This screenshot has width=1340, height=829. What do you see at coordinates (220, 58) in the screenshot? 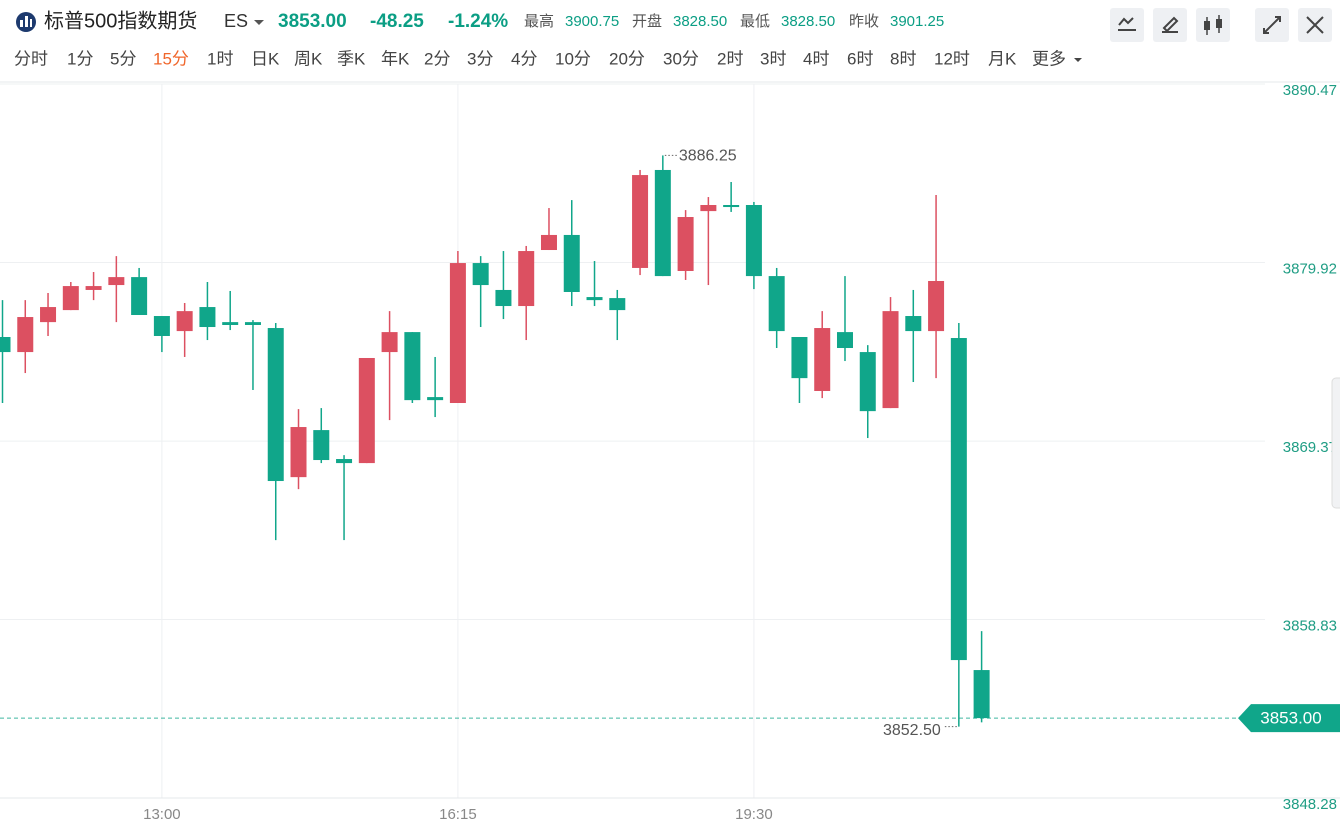
I see `timeframe-tab: 1时` at bounding box center [220, 58].